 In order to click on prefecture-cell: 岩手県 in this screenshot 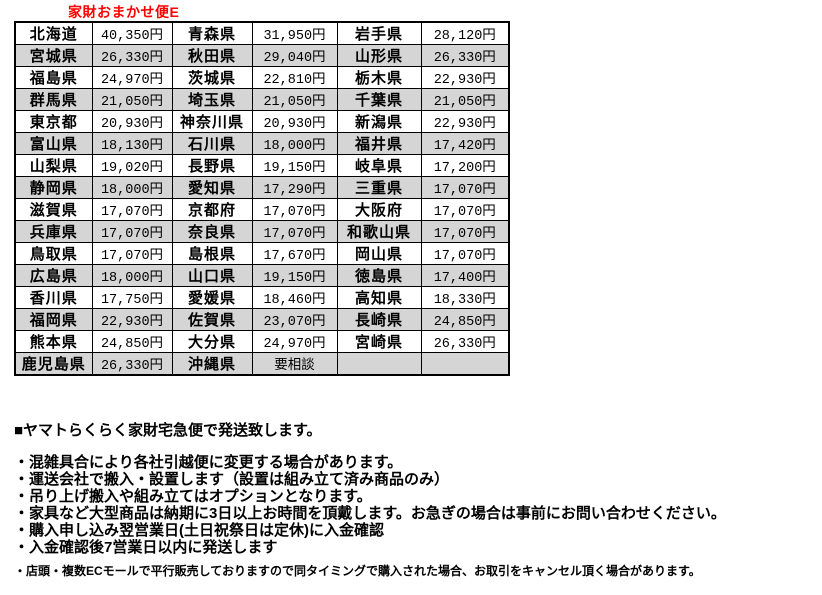, I will do `click(379, 33)`.